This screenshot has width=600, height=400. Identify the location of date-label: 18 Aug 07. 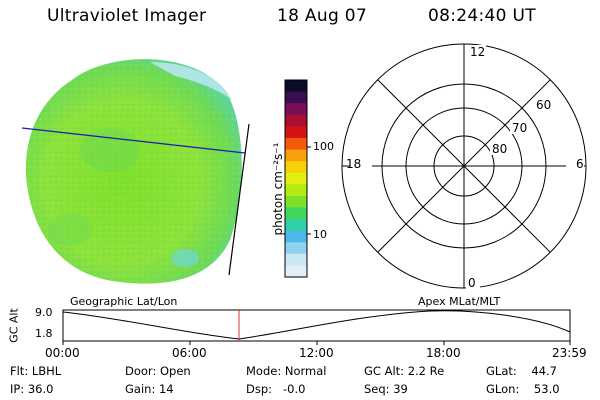
(322, 16).